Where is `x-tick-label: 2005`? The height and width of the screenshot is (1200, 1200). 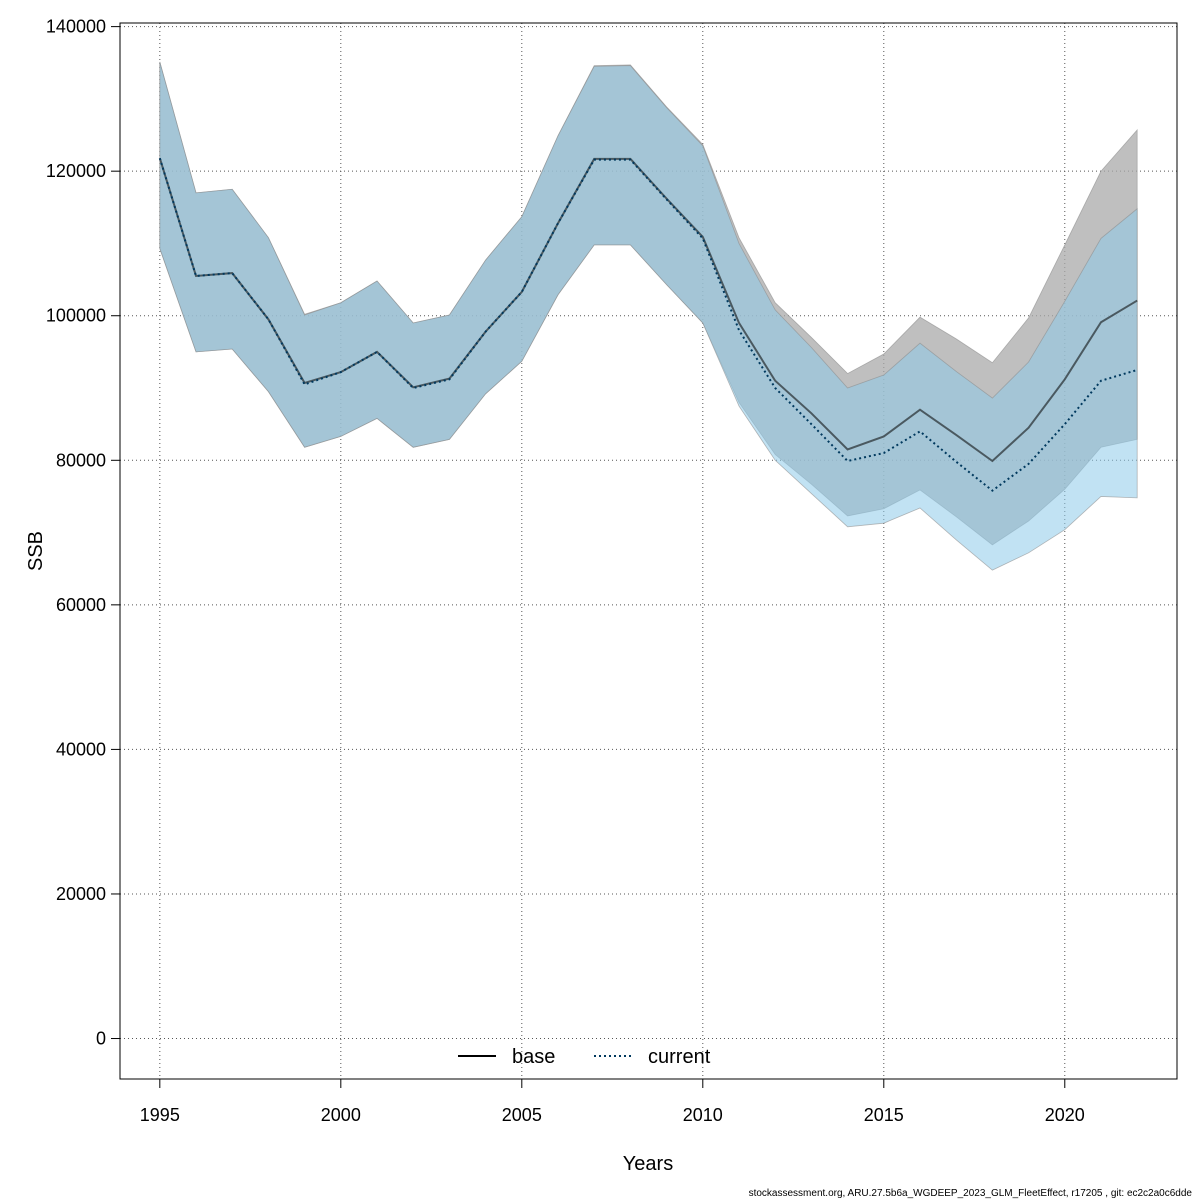
x-tick-label: 2005 is located at coordinates (522, 1115).